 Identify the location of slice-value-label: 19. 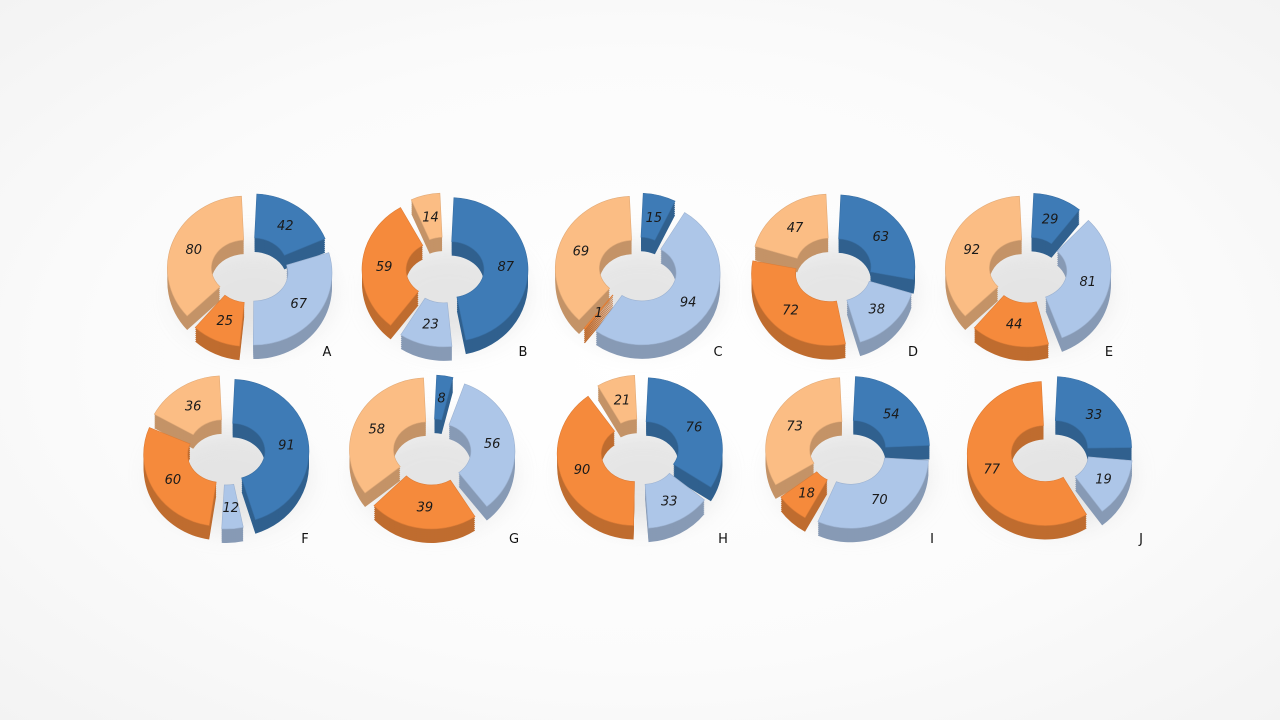
(1103, 479).